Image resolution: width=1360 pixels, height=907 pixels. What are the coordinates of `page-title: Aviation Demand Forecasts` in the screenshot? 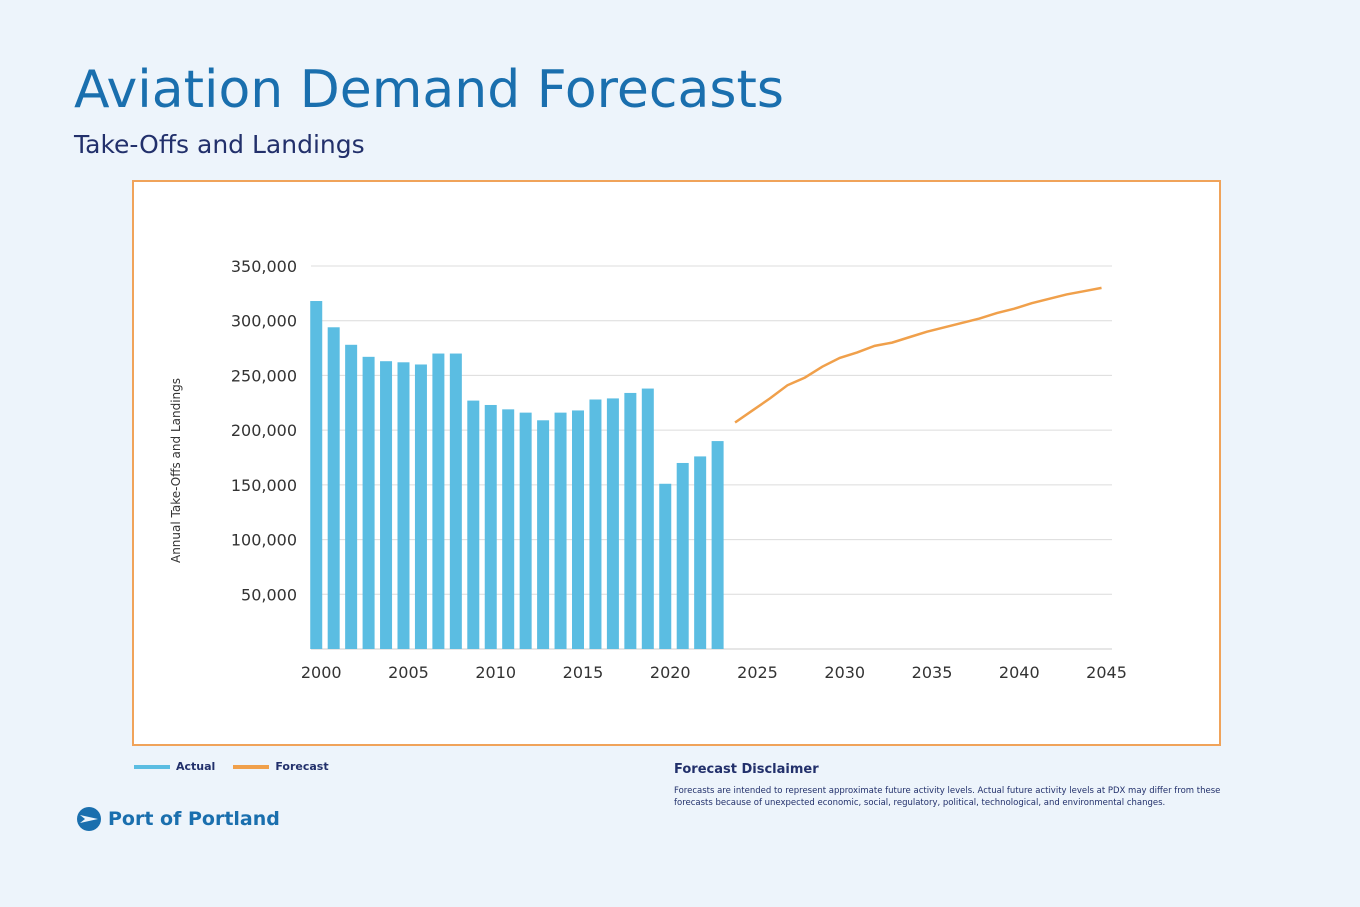 It's located at (429, 90).